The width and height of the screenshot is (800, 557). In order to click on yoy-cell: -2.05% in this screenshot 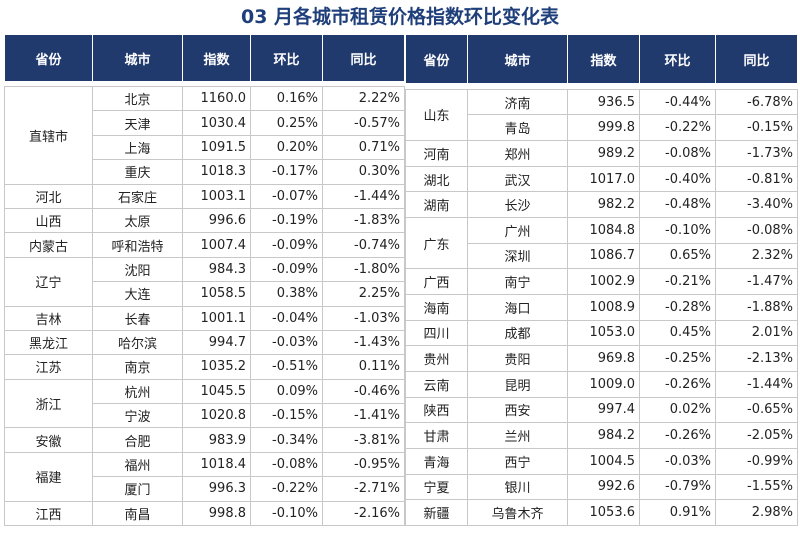, I will do `click(756, 435)`.